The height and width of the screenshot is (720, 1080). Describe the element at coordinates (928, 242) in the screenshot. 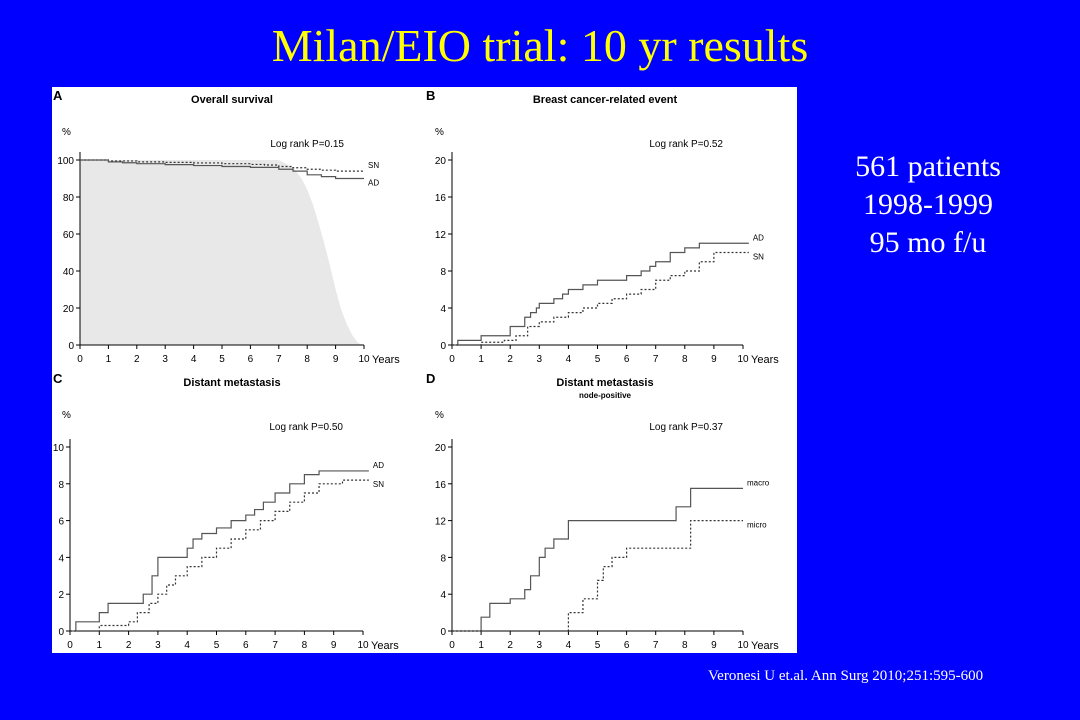

I see `stat-follow-up: 95 mo f/u` at that location.